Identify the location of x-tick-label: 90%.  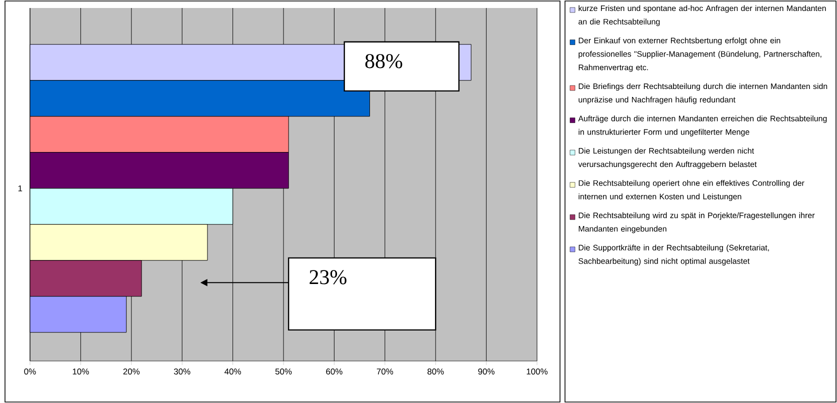
(486, 371).